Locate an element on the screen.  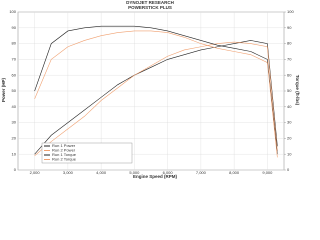
y2-tick-label: 90 is located at coordinates (289, 27).